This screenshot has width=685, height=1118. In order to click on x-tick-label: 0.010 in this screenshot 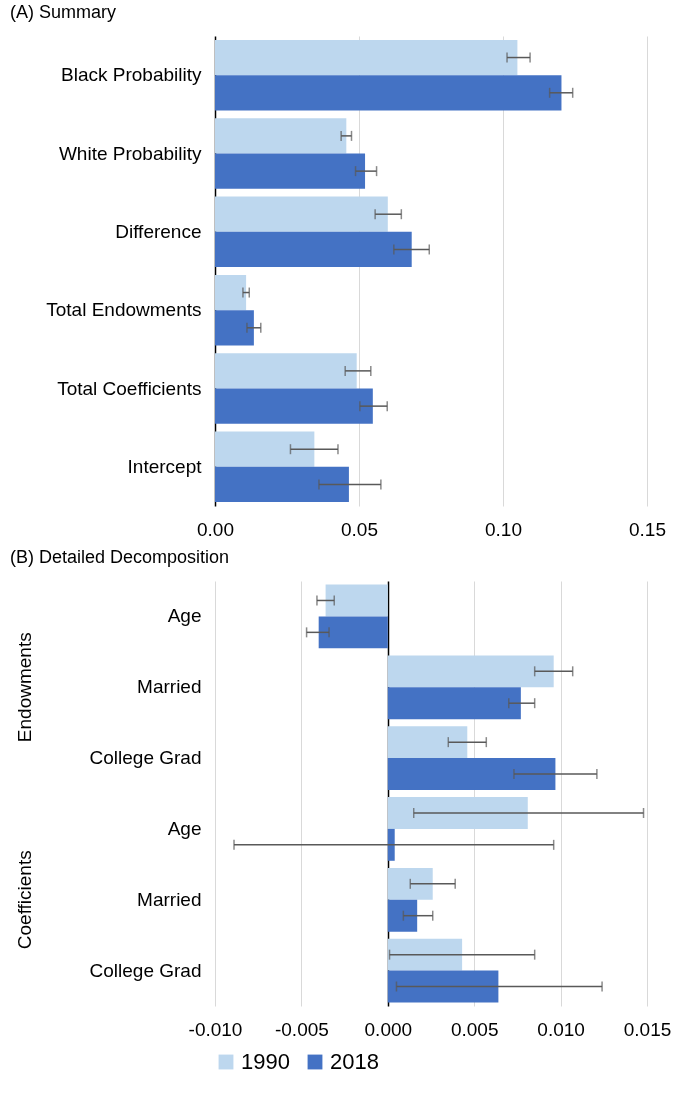, I will do `click(561, 1029)`.